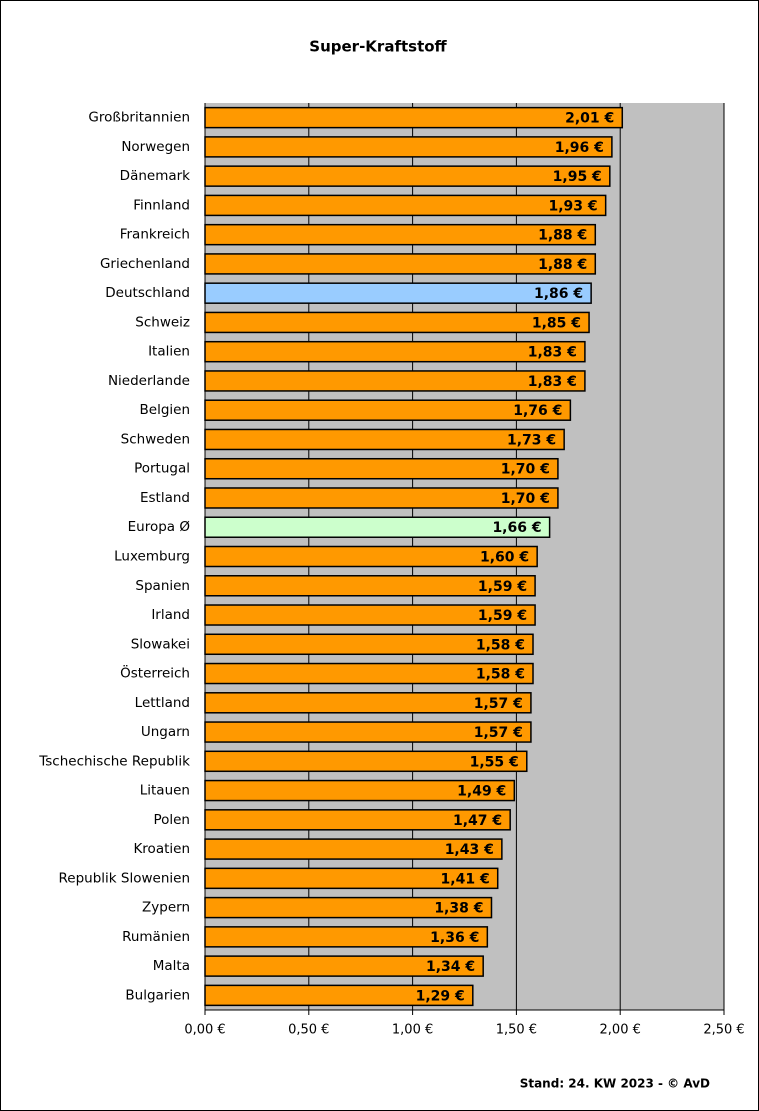 This screenshot has width=759, height=1111. Describe the element at coordinates (165, 732) in the screenshot. I see `y-tick-label: Ungarn` at that location.